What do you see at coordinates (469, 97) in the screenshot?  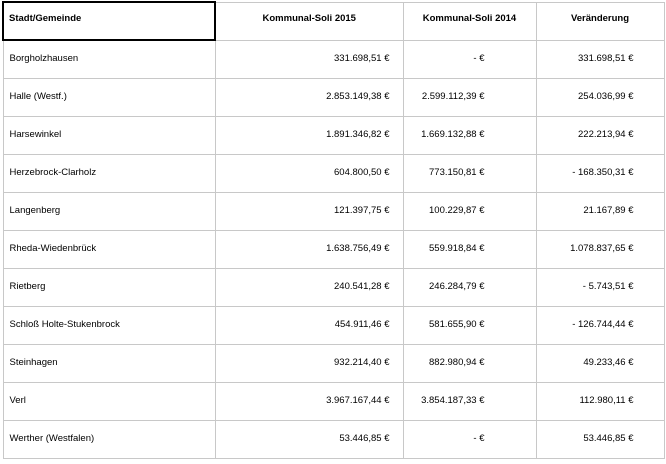 I see `cell-soli-2014: 2.599.112,39 €` at bounding box center [469, 97].